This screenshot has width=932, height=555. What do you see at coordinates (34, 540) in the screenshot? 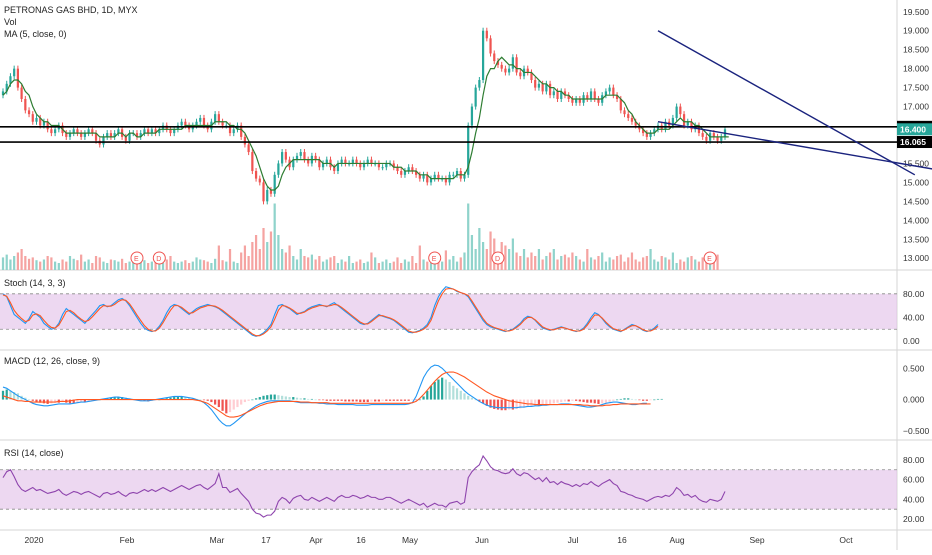
I see `x-axis-label: 2020` at bounding box center [34, 540].